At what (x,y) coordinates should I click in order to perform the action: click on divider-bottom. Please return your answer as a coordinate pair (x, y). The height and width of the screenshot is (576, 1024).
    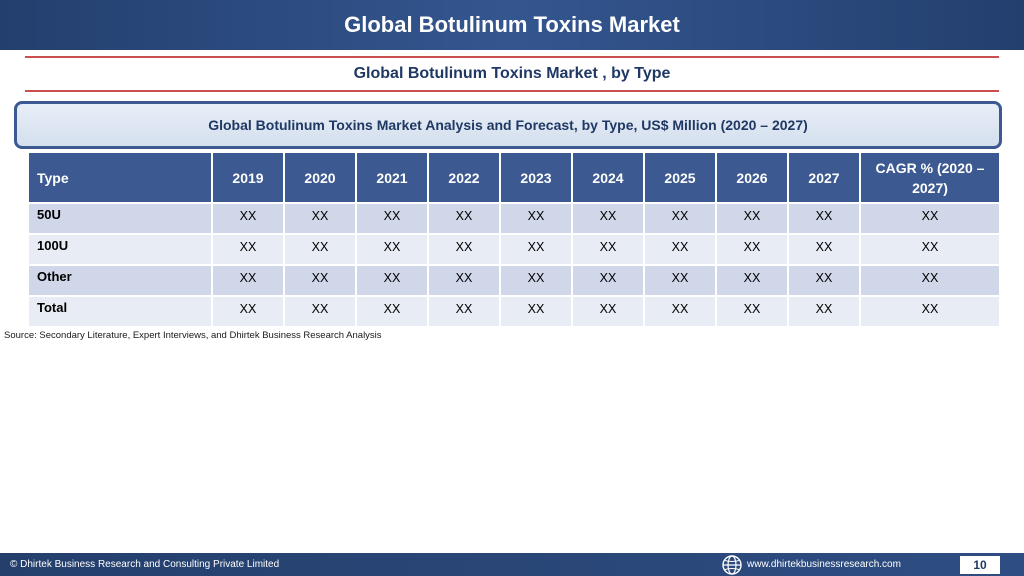
    Looking at the image, I should click on (512, 91).